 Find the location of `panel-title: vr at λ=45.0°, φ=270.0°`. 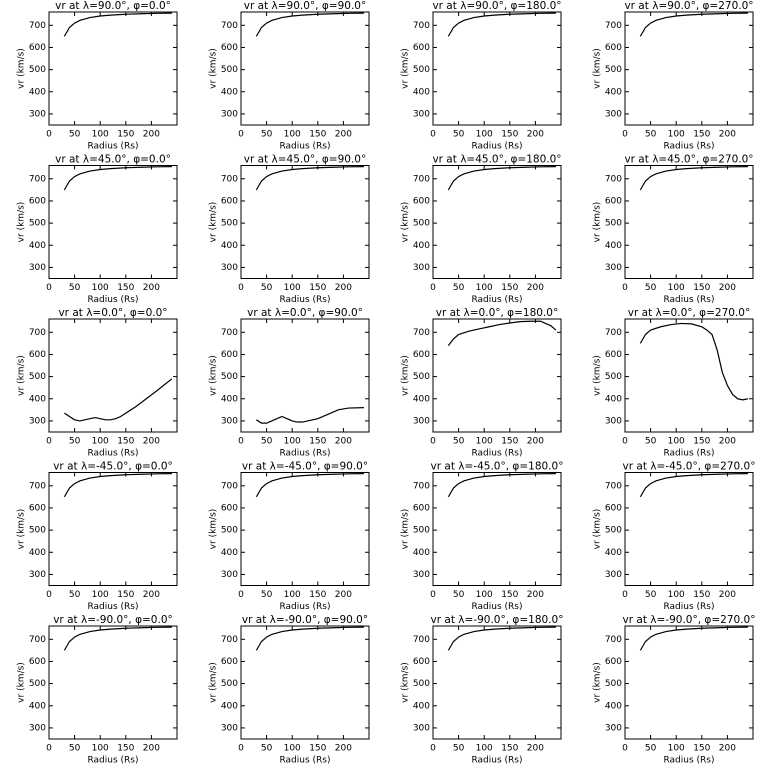

panel-title: vr at λ=45.0°, φ=270.0° is located at coordinates (688, 160).